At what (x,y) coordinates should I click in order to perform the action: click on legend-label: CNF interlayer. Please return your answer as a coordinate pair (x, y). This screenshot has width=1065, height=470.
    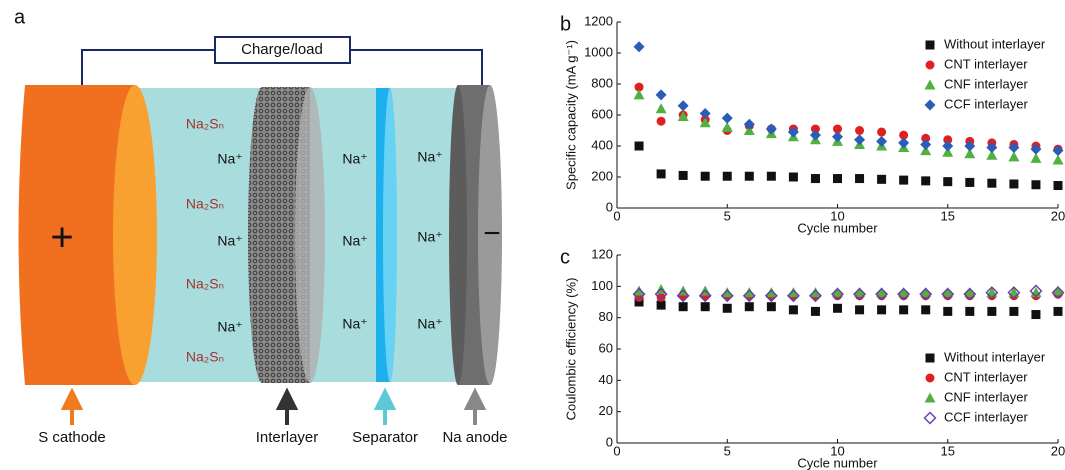
    Looking at the image, I should click on (986, 396).